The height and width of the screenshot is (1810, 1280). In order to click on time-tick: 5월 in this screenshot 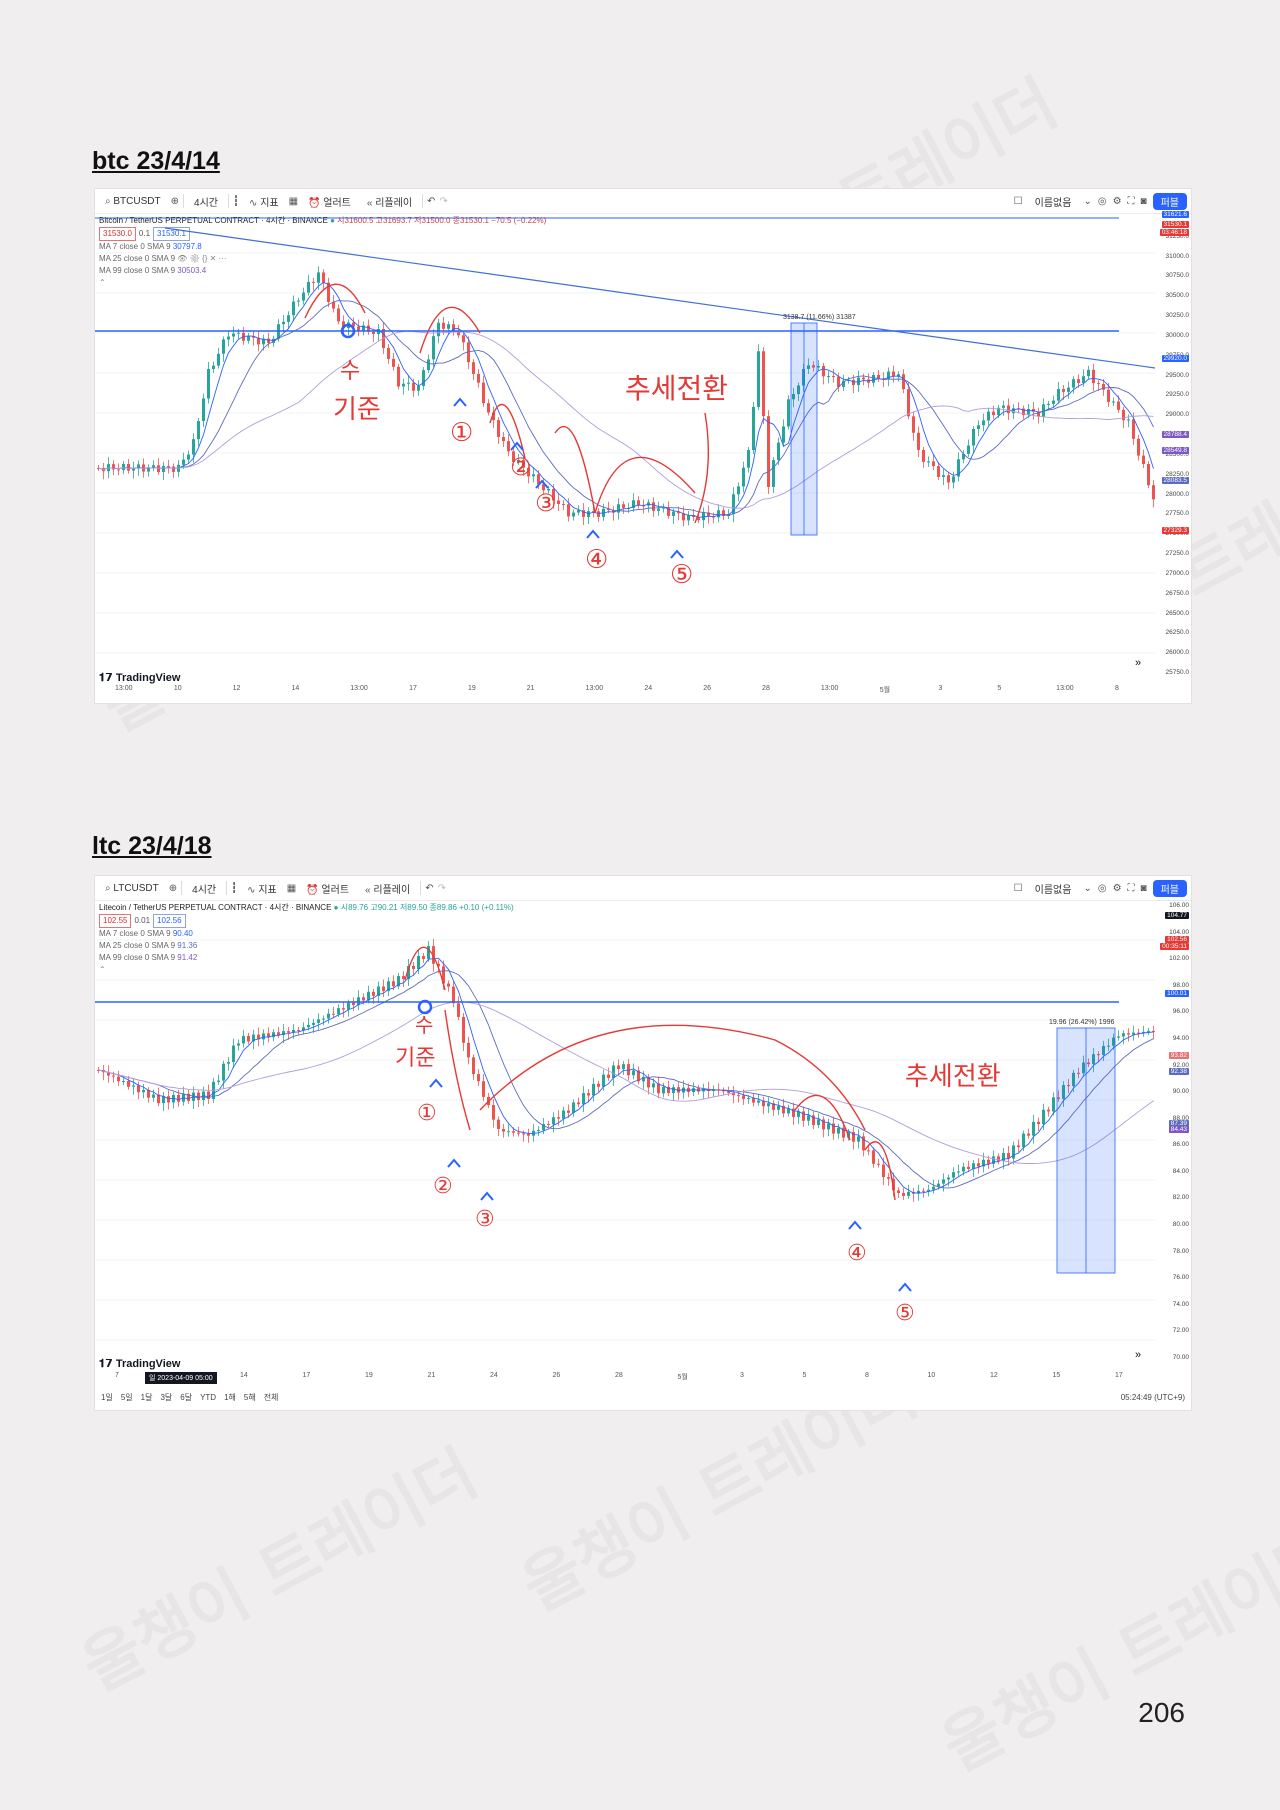, I will do `click(885, 690)`.